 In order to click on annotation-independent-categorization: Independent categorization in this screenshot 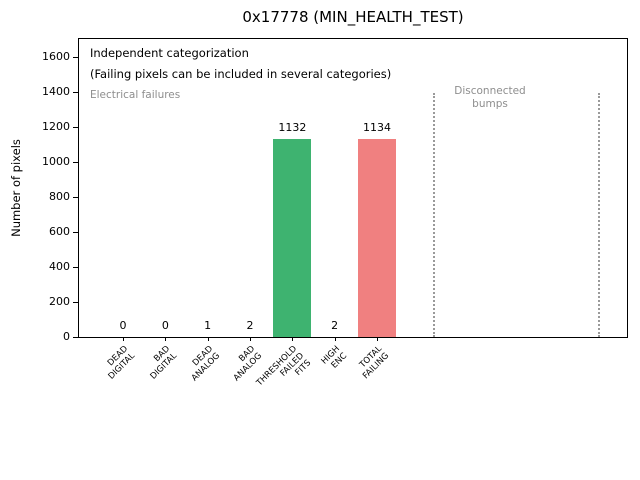, I will do `click(169, 53)`.